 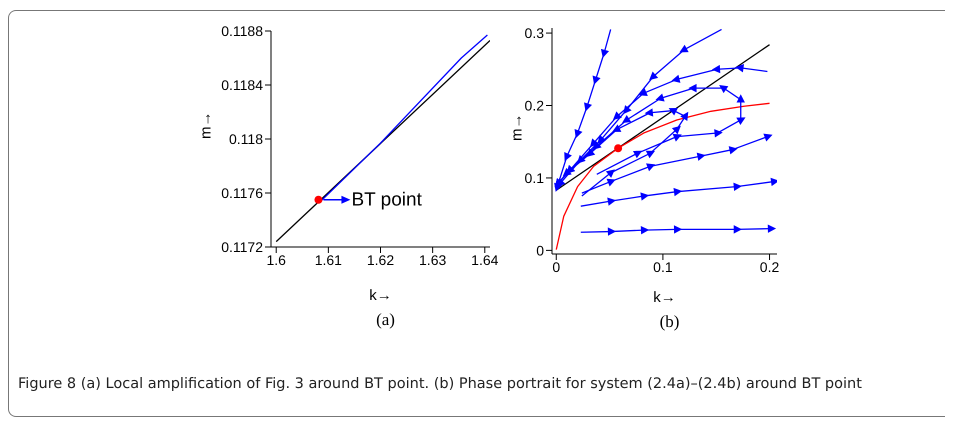 What do you see at coordinates (276, 260) in the screenshot?
I see `x-tick-label: 1.6` at bounding box center [276, 260].